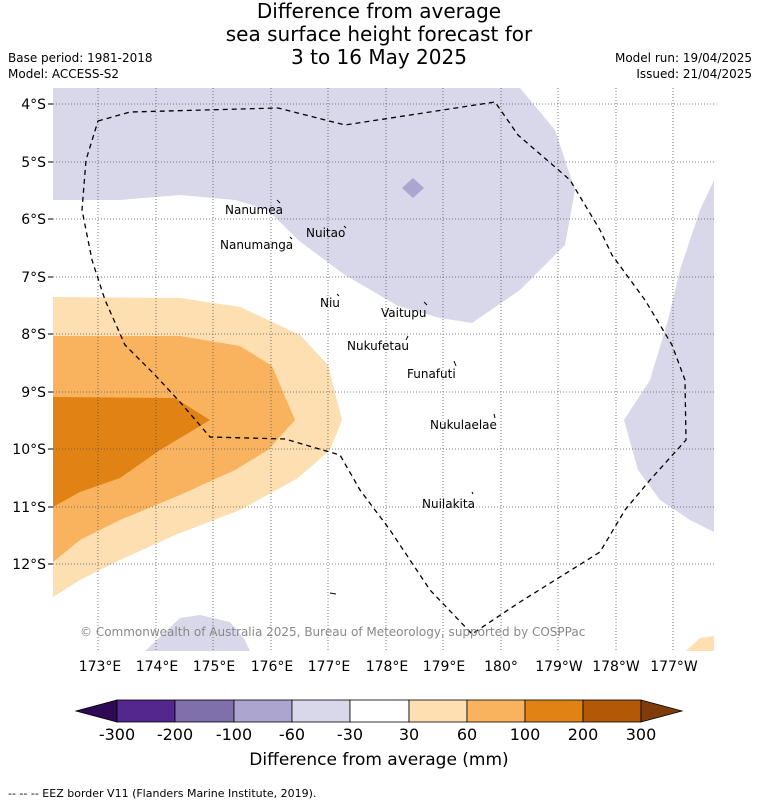  Describe the element at coordinates (33, 393) in the screenshot. I see `lat-label: 9°S` at that location.